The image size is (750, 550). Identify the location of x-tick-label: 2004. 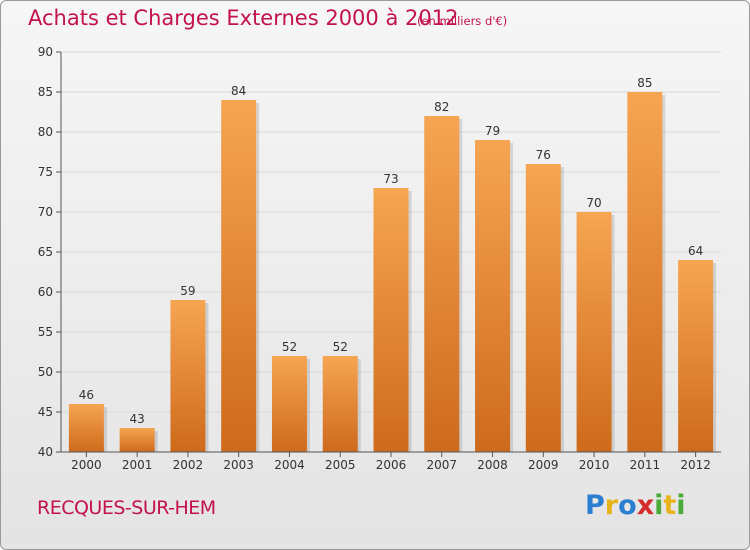
(289, 465).